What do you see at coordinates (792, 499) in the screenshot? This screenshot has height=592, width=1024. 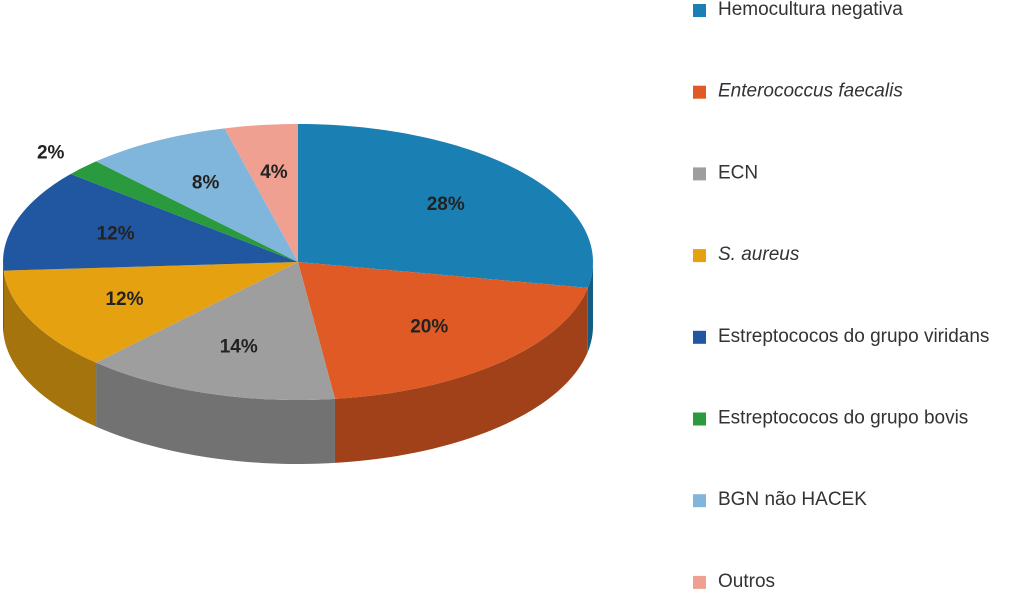 I see `legend-label: BGN não HACEK` at bounding box center [792, 499].